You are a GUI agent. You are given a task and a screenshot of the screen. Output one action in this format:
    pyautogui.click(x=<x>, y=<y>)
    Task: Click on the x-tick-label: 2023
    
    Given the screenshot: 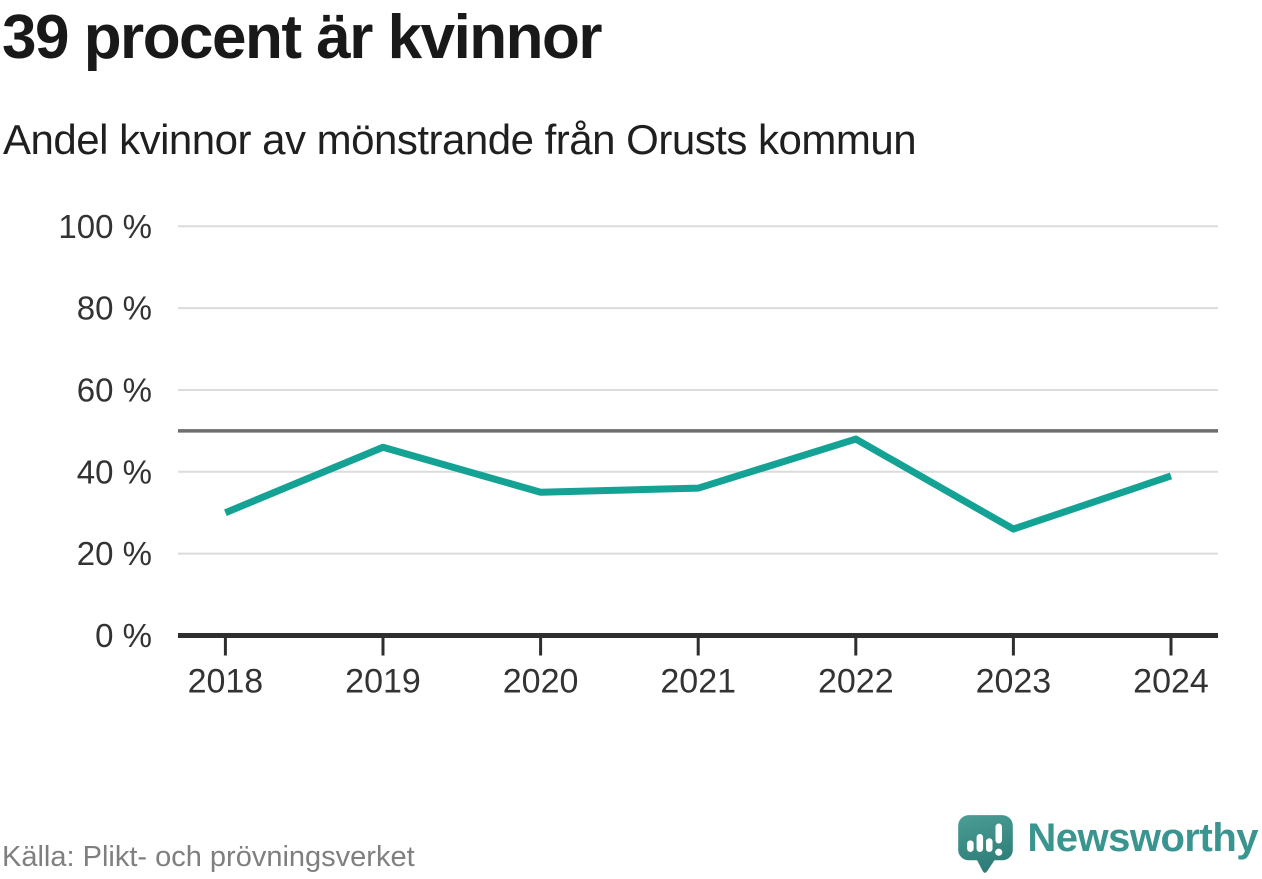 What is the action you would take?
    pyautogui.click(x=1014, y=682)
    